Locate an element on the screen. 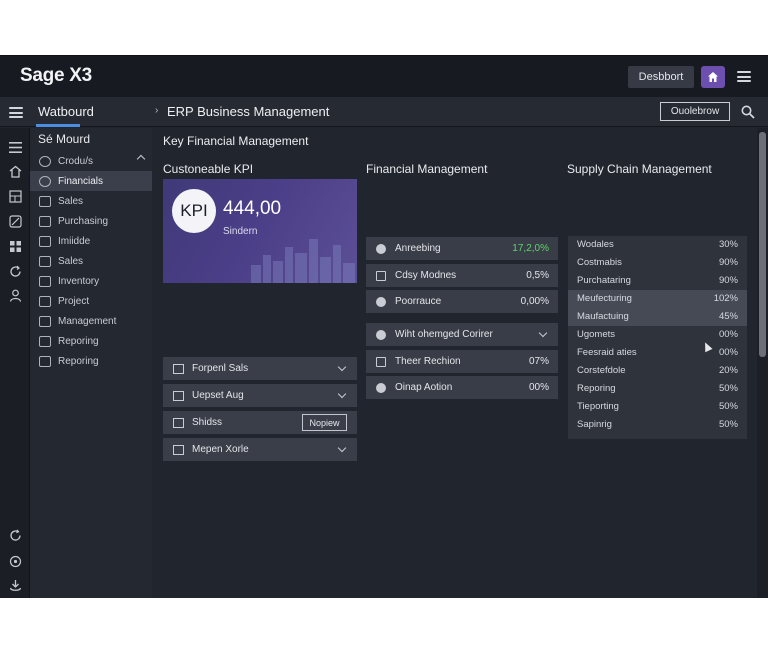 The image size is (768, 653). sidebar-item-inventory: Inventory is located at coordinates (91, 281).